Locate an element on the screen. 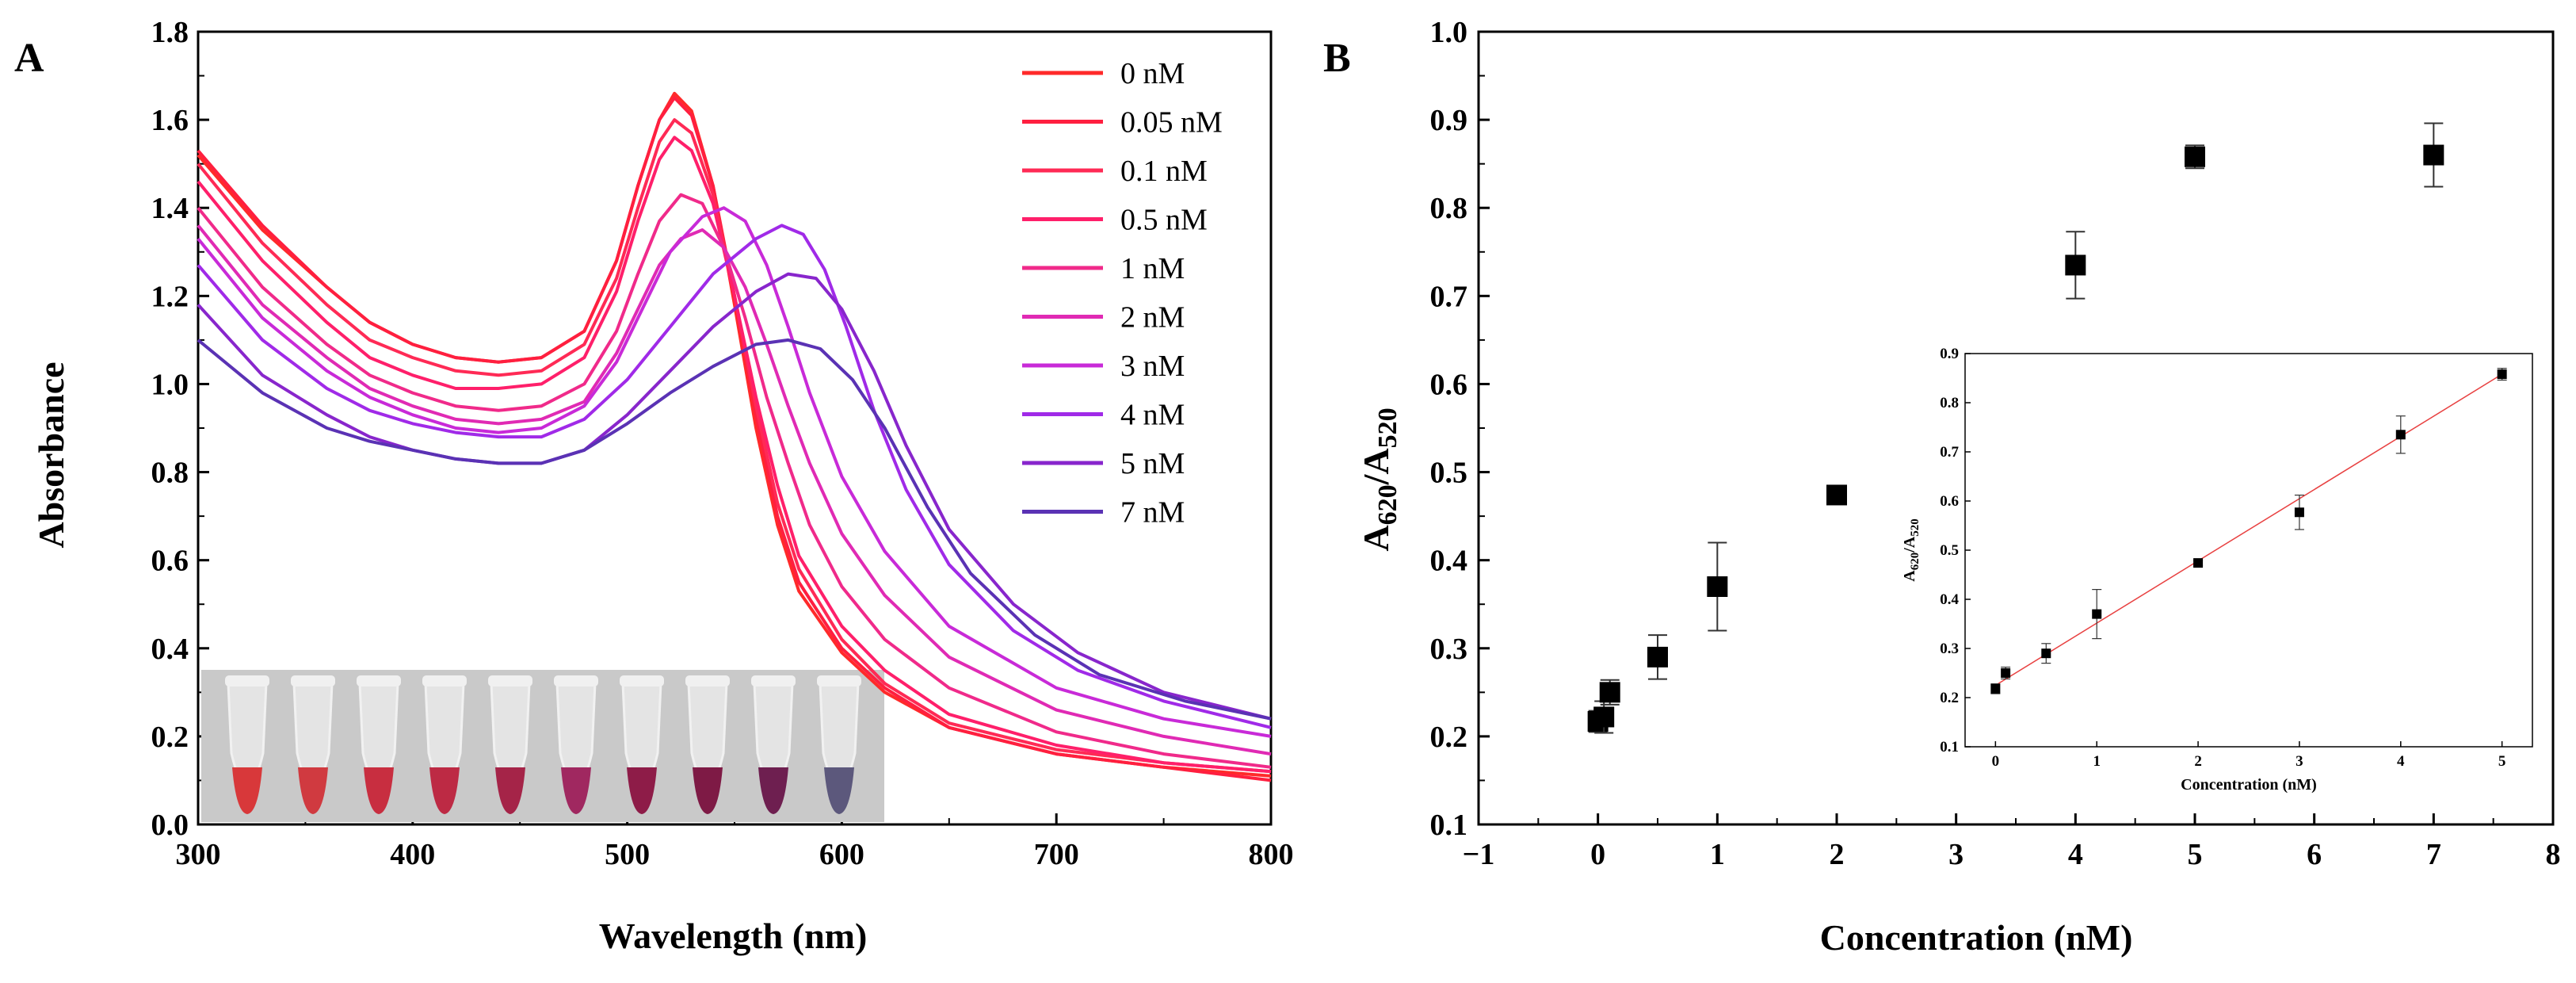 Image resolution: width=2576 pixels, height=983 pixels. inset-frame is located at coordinates (2248, 550).